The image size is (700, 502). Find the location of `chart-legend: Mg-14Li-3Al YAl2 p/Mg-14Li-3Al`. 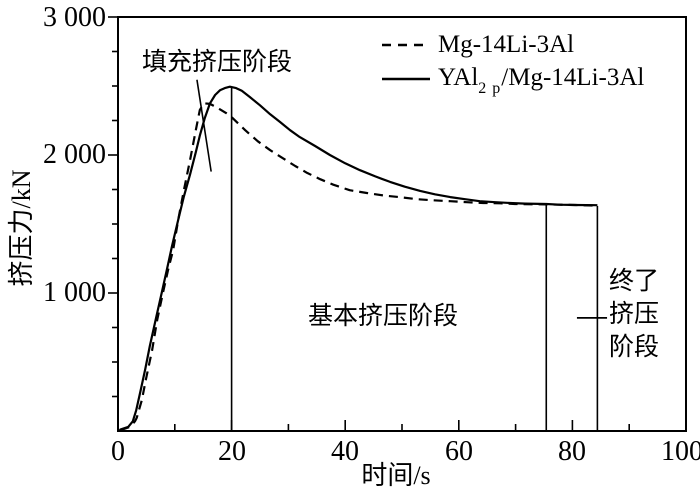

chart-legend: Mg-14Li-3Al YAl2 p/Mg-14Li-3Al is located at coordinates (513, 62).